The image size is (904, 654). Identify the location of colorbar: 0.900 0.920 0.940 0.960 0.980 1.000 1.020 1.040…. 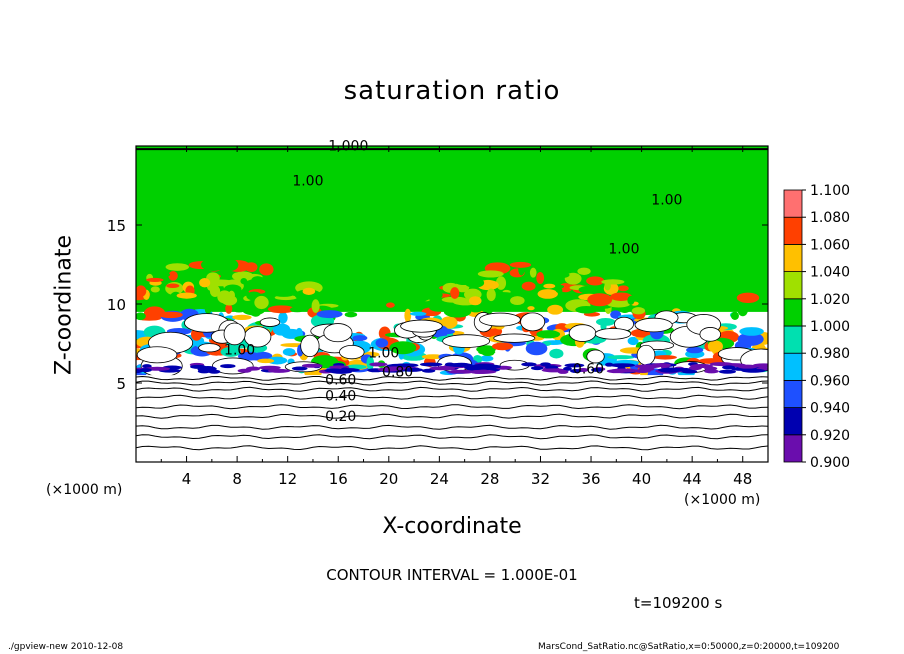
(816, 327).